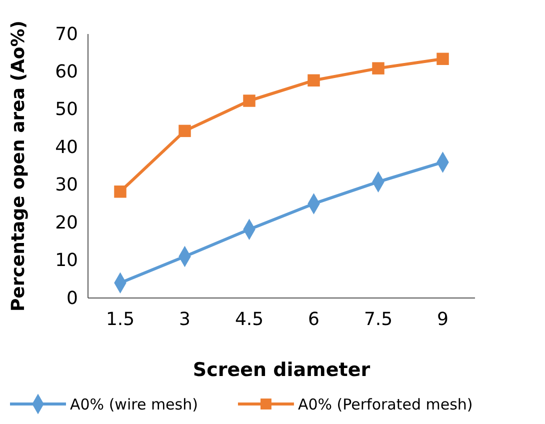 The height and width of the screenshot is (424, 545). I want to click on legend-label: A0% (Perforated mesh), so click(385, 404).